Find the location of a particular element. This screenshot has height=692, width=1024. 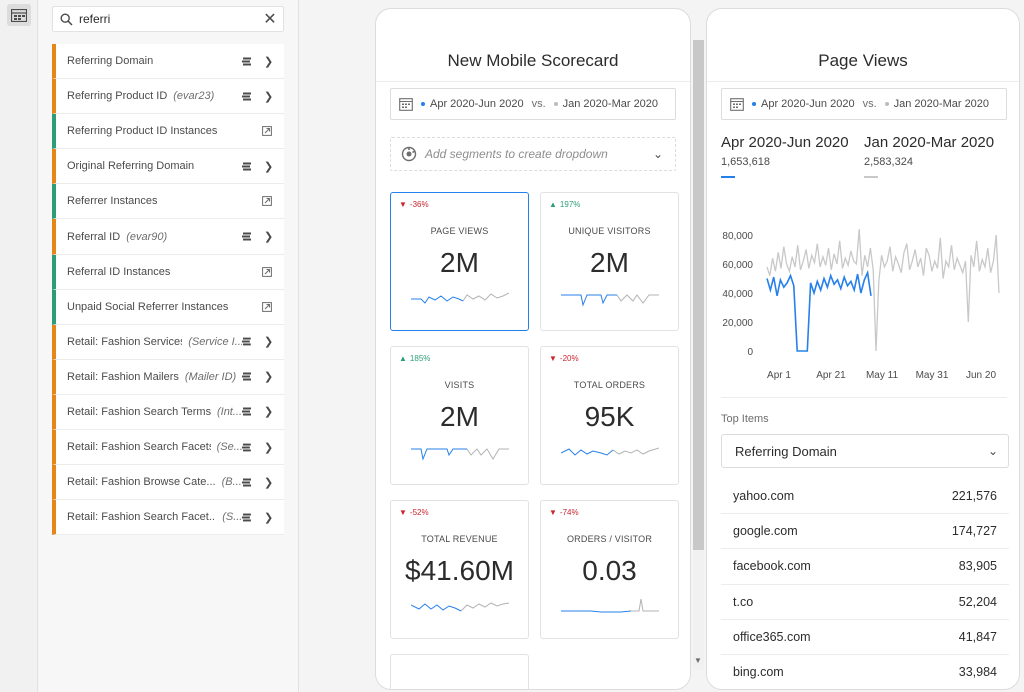

top-item-row: office365.com 41,847 is located at coordinates (865, 637).